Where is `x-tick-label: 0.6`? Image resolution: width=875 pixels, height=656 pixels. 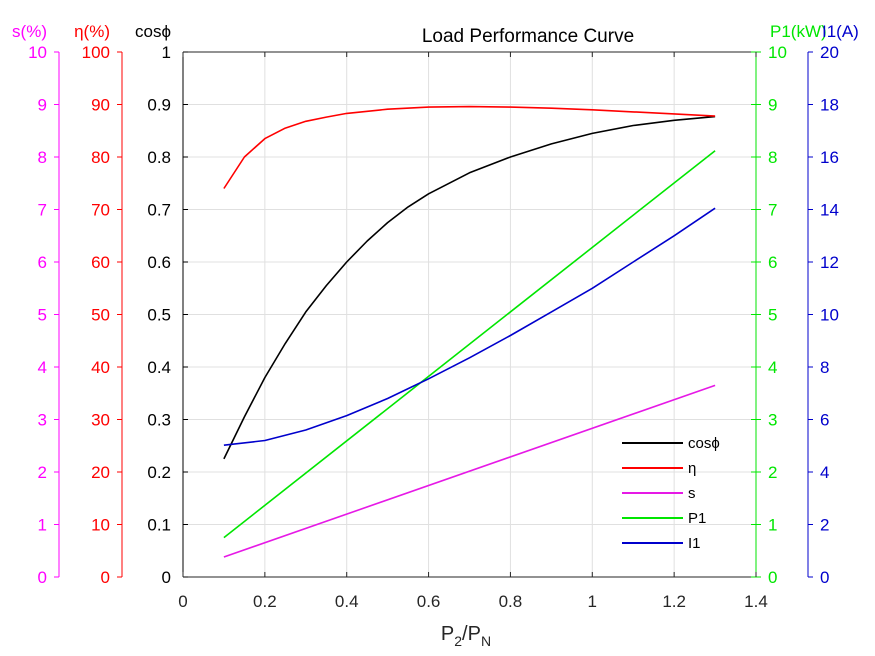
x-tick-label: 0.6 is located at coordinates (429, 601).